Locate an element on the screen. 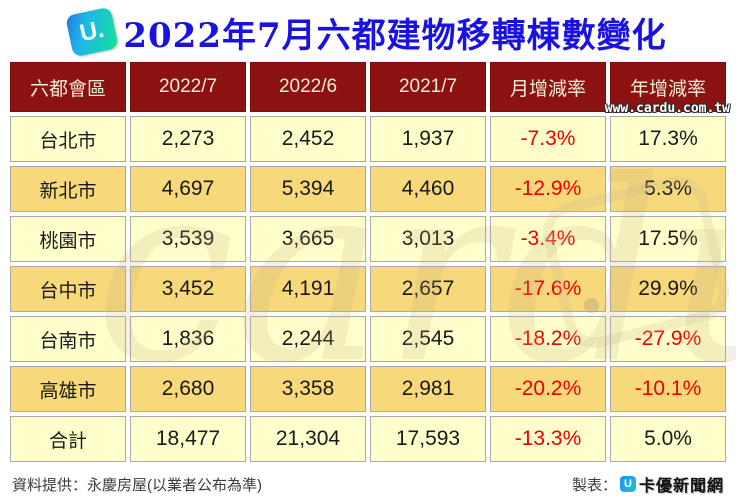  cardu-news-logo-icon: U is located at coordinates (627, 484).